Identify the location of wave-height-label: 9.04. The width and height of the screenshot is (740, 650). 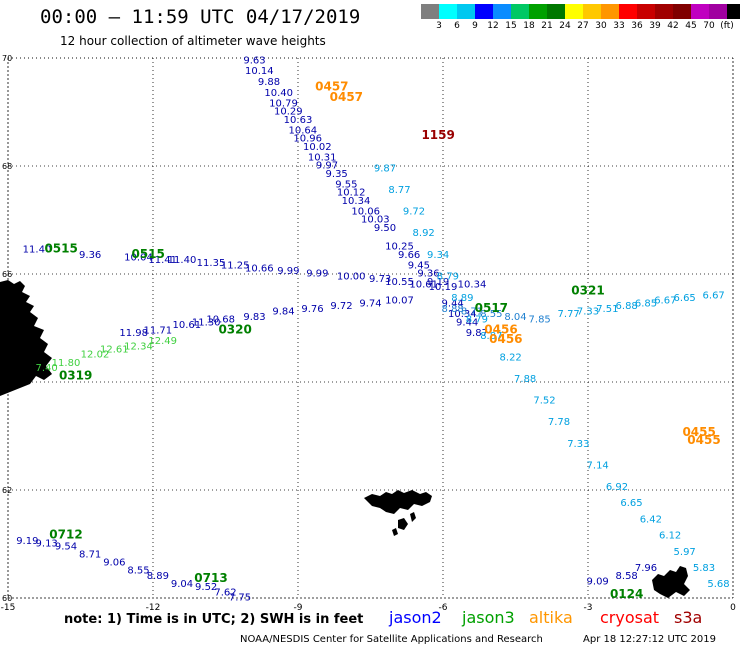
(182, 584).